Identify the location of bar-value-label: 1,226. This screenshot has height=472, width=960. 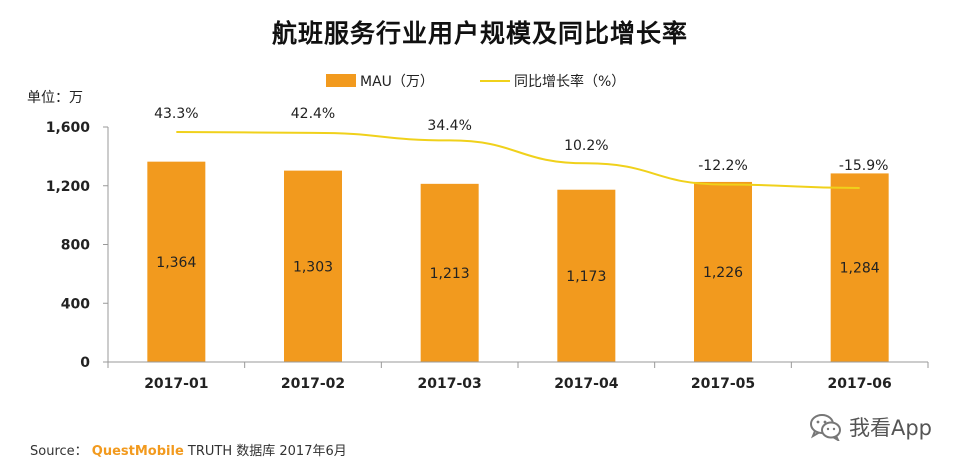
(723, 273).